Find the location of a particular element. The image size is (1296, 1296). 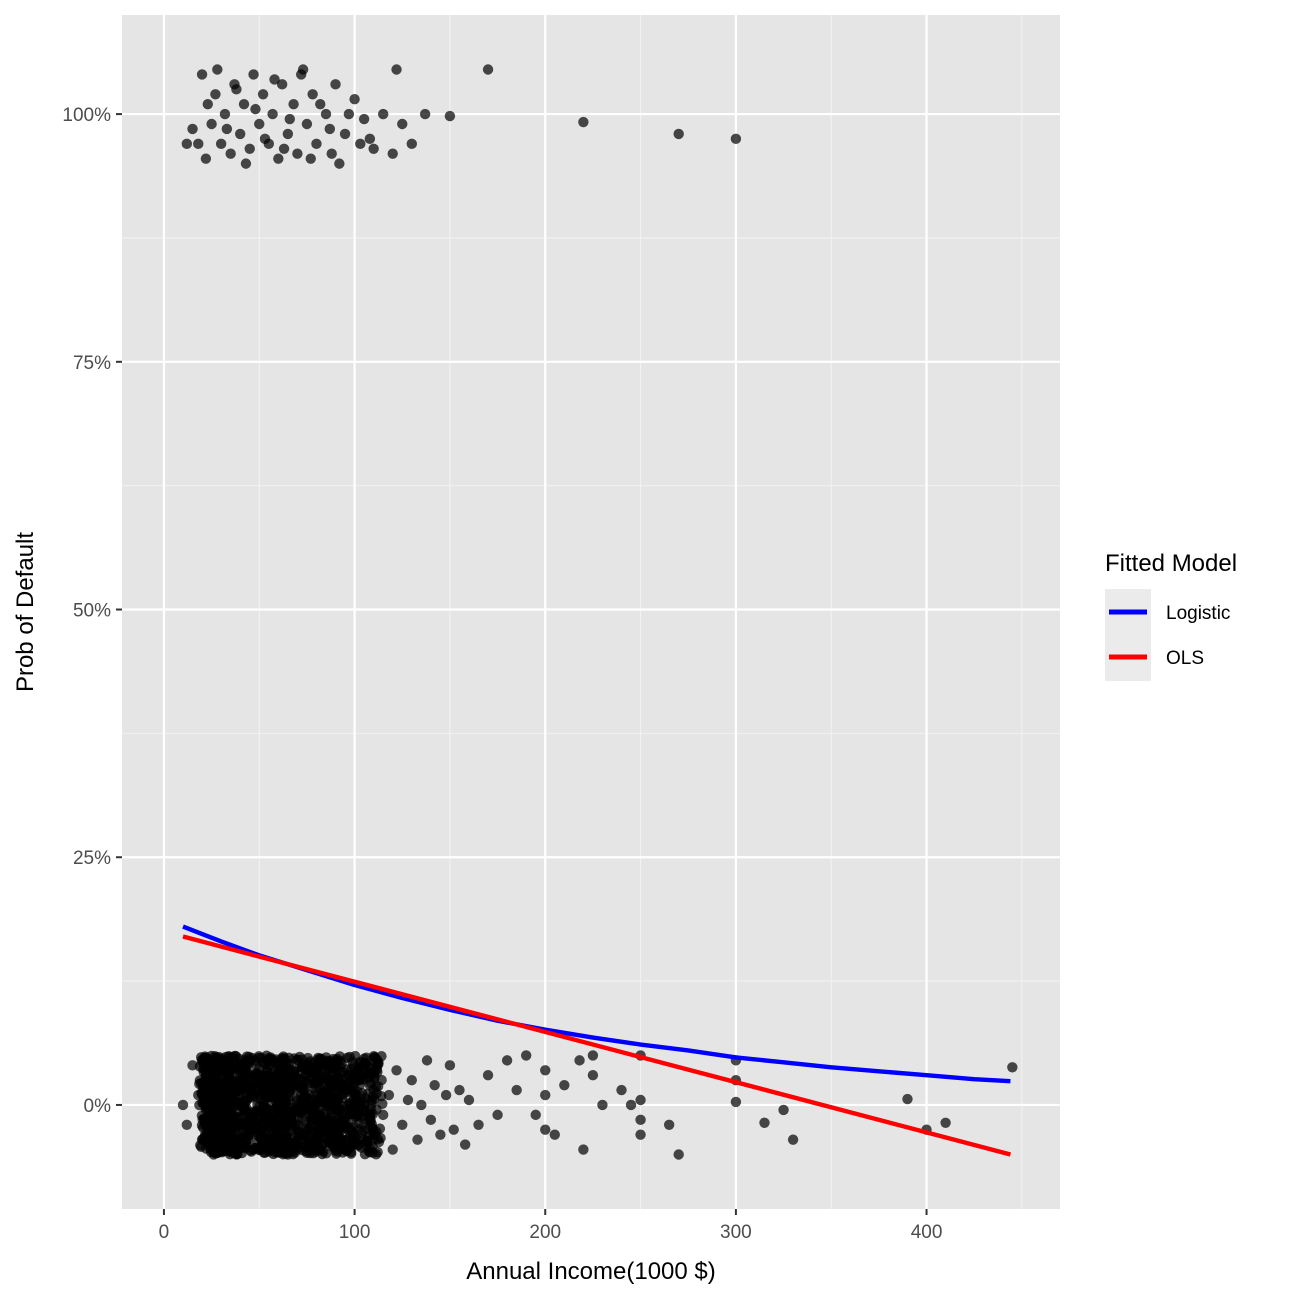

x-tick-label: 200 is located at coordinates (545, 1232).